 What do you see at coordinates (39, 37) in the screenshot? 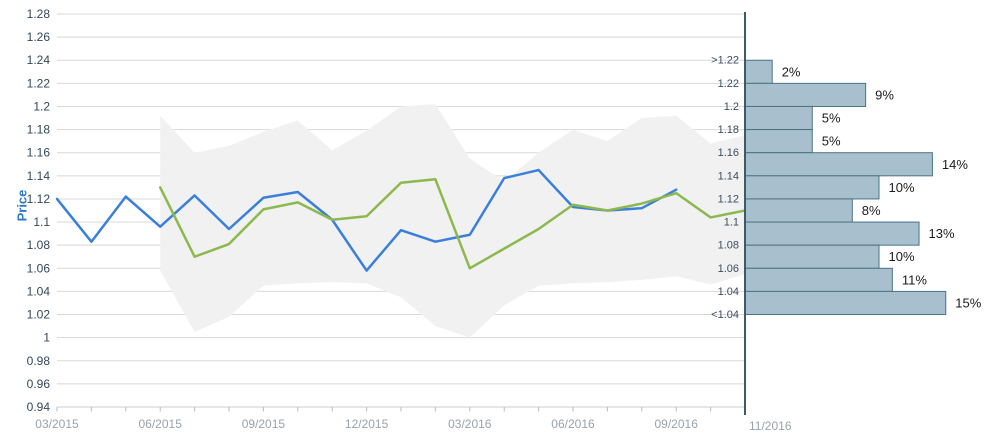
I see `y-axis-tick-label: 1.26` at bounding box center [39, 37].